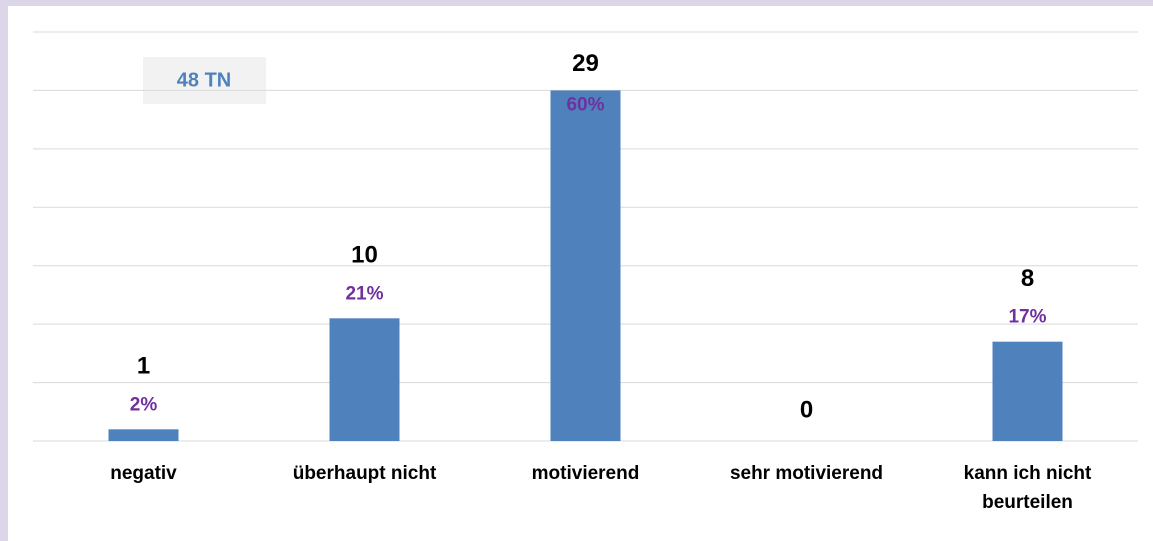  What do you see at coordinates (1027, 278) in the screenshot?
I see `count-label: 8` at bounding box center [1027, 278].